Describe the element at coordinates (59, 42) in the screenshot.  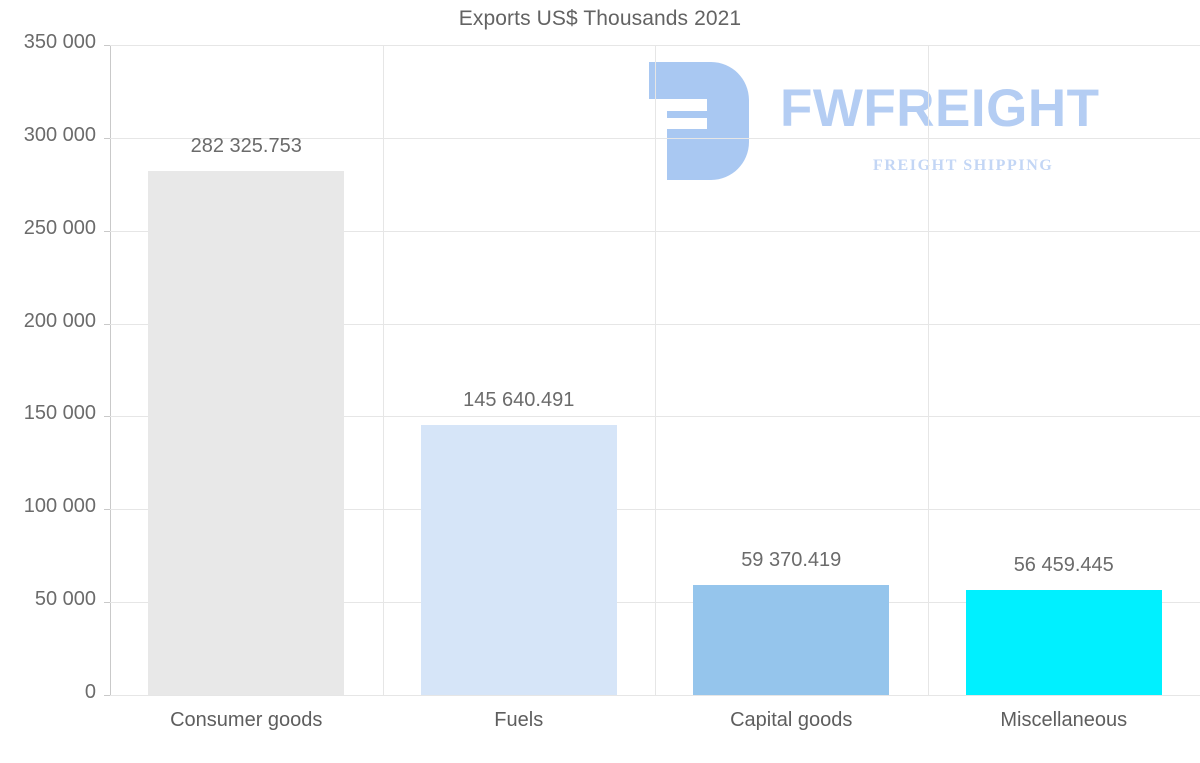
I see `y-axis-tick-label: 350 000` at that location.